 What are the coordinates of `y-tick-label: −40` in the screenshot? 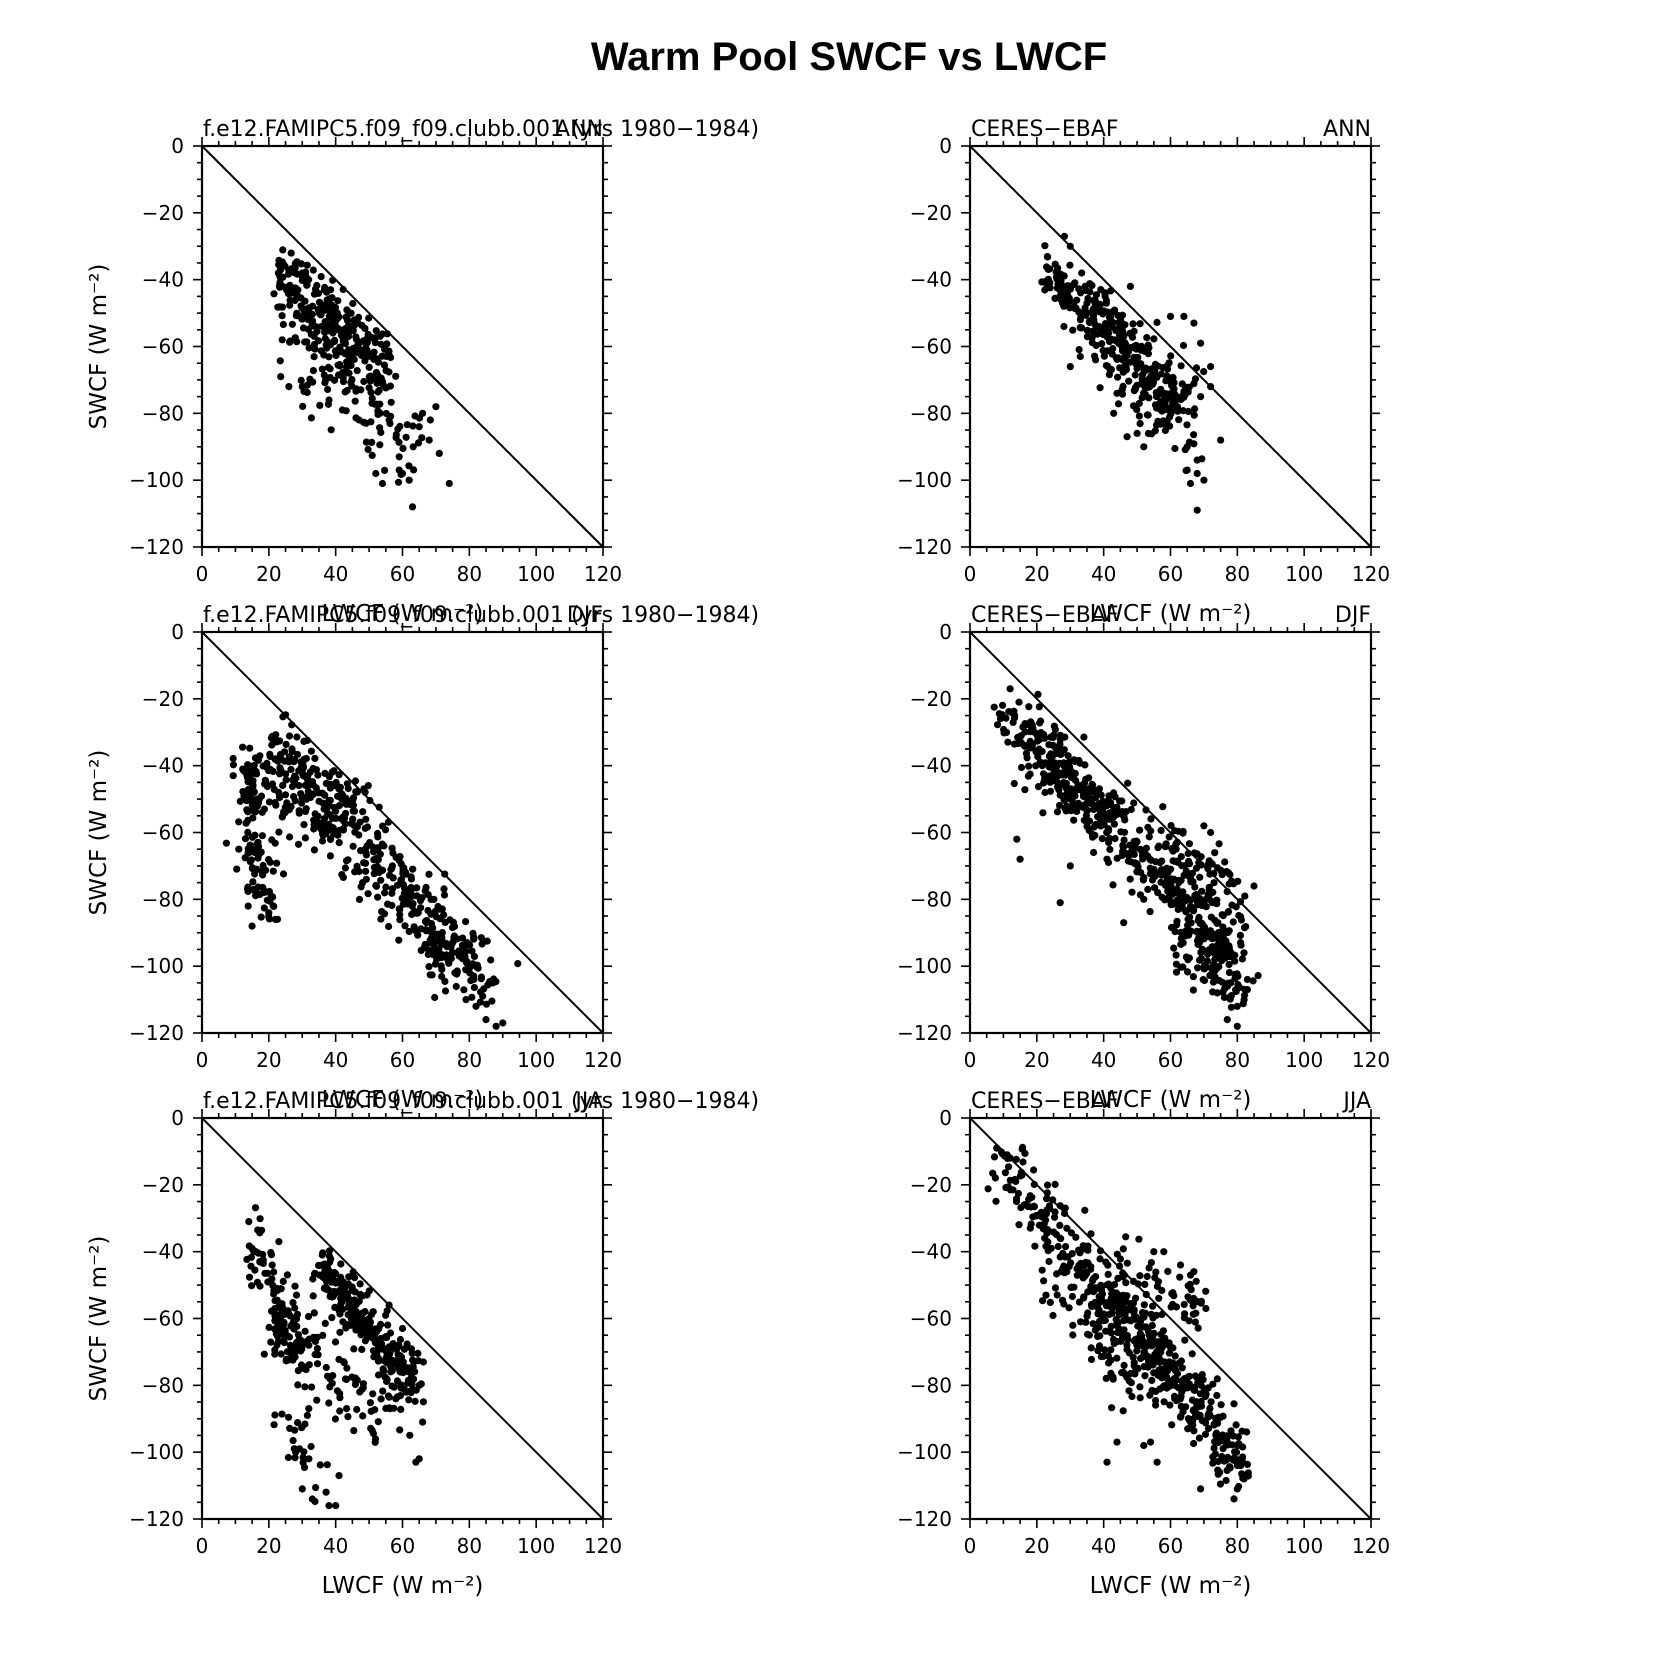 It's located at (163, 280).